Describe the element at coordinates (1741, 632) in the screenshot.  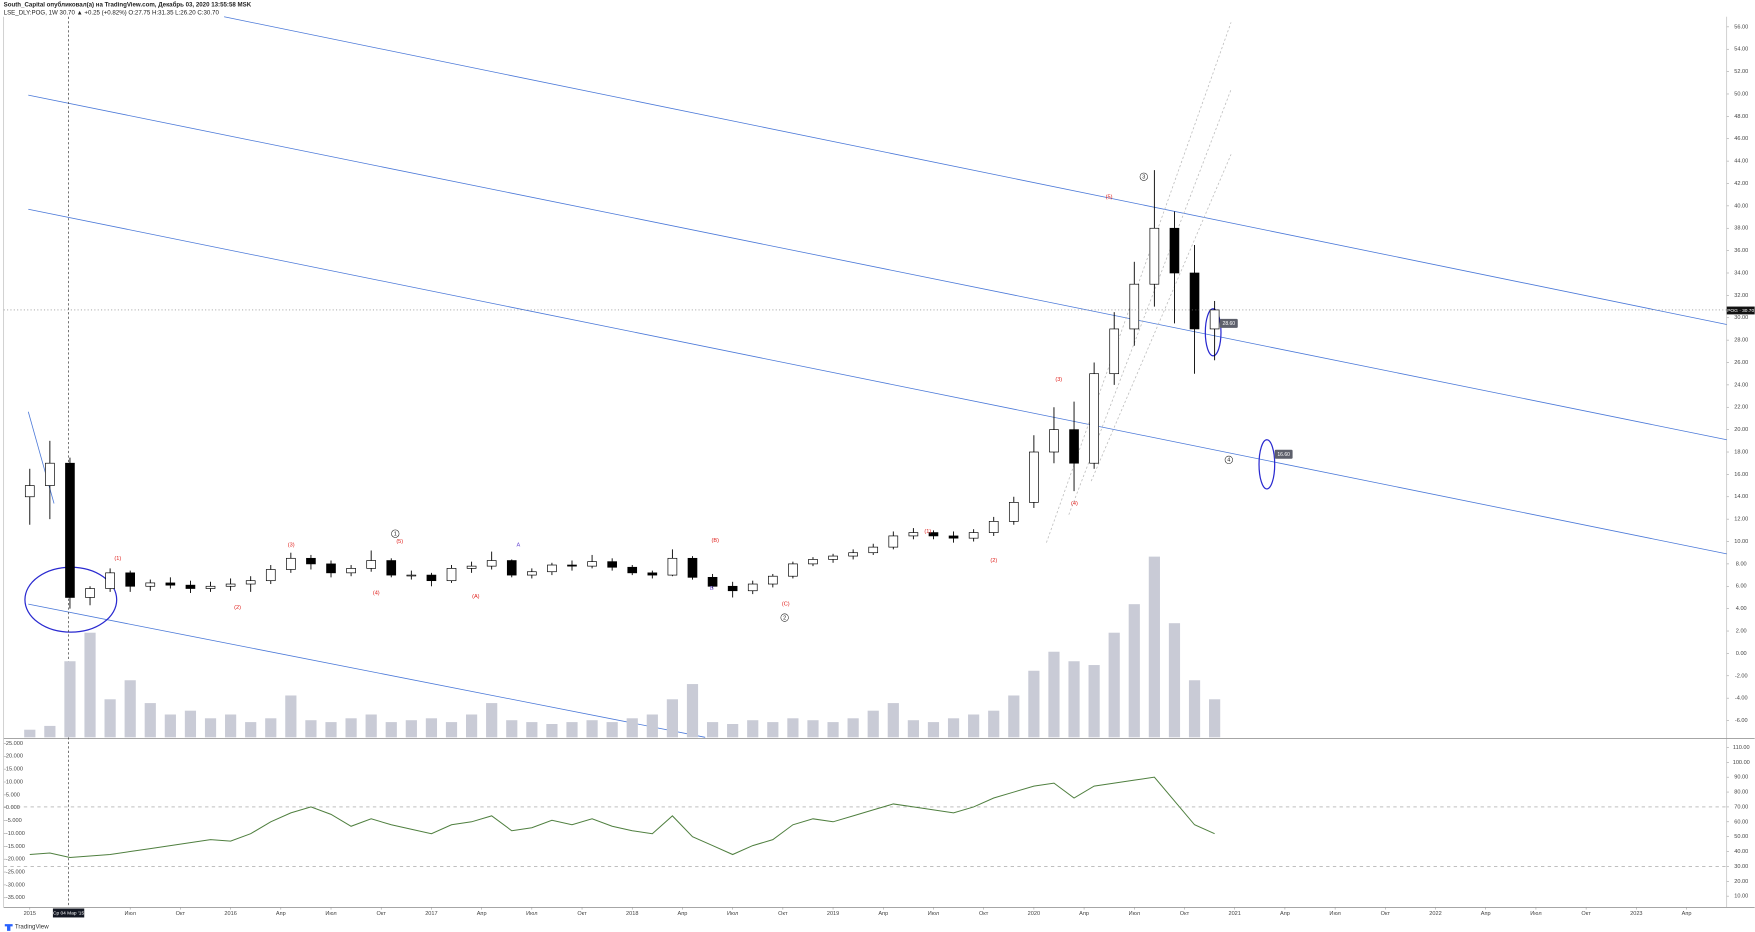
I see `y-tick-label: 2.00` at that location.